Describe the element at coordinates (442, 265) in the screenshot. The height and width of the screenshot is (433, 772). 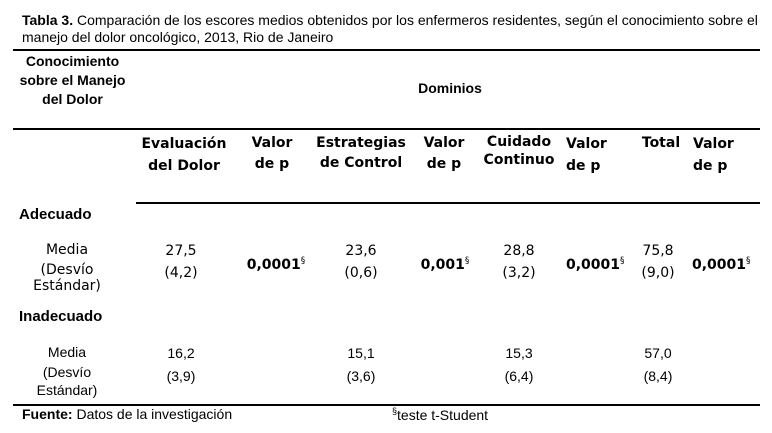
I see `p-value: 0,001` at that location.